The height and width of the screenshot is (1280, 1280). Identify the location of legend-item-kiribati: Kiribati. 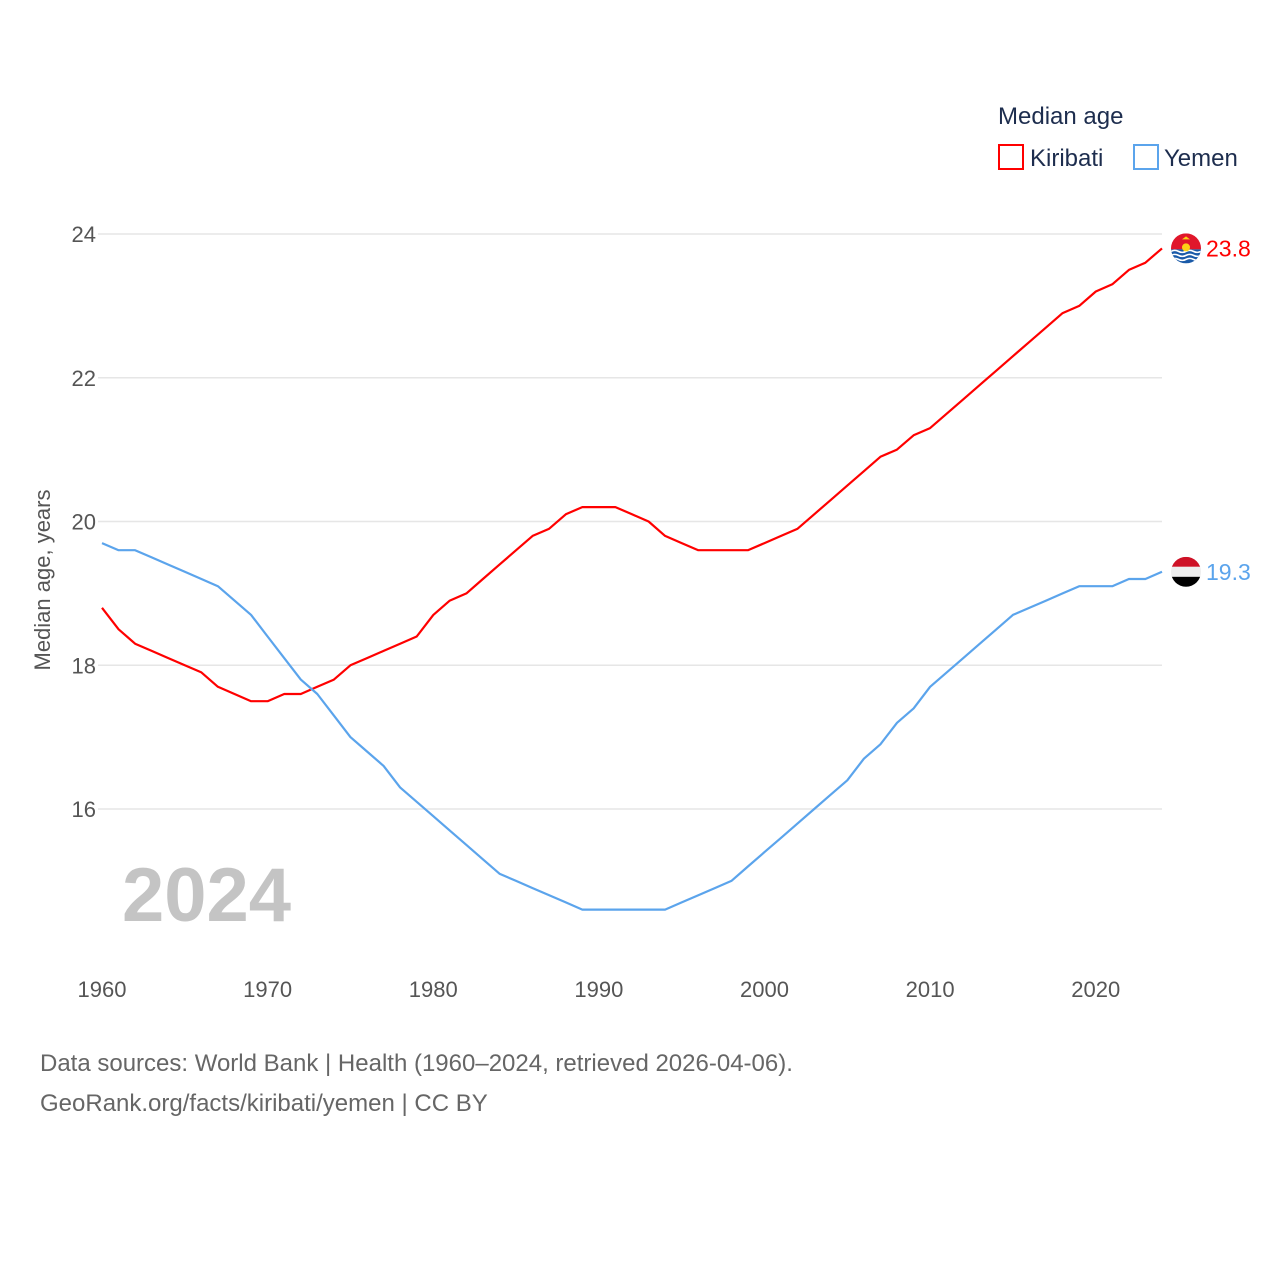
(1050, 158).